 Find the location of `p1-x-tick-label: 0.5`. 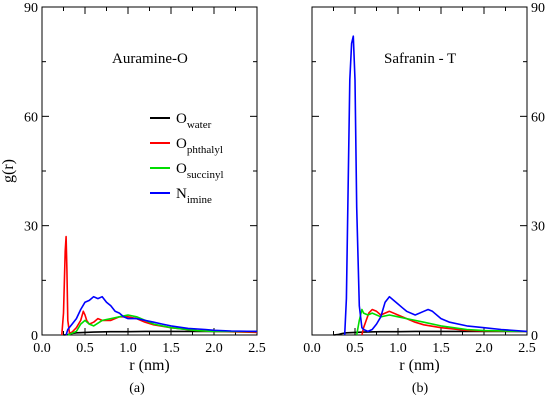

p1-x-tick-label: 0.5 is located at coordinates (85, 348).